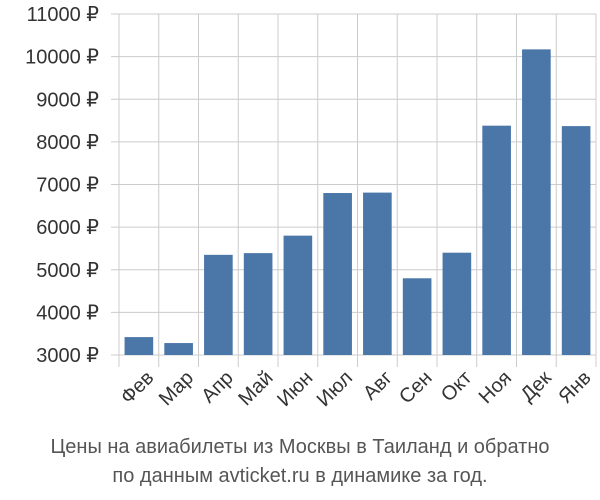  What do you see at coordinates (300, 476) in the screenshot?
I see `chart-caption-line-2: по данным avticket.ru в динамике за год.` at bounding box center [300, 476].